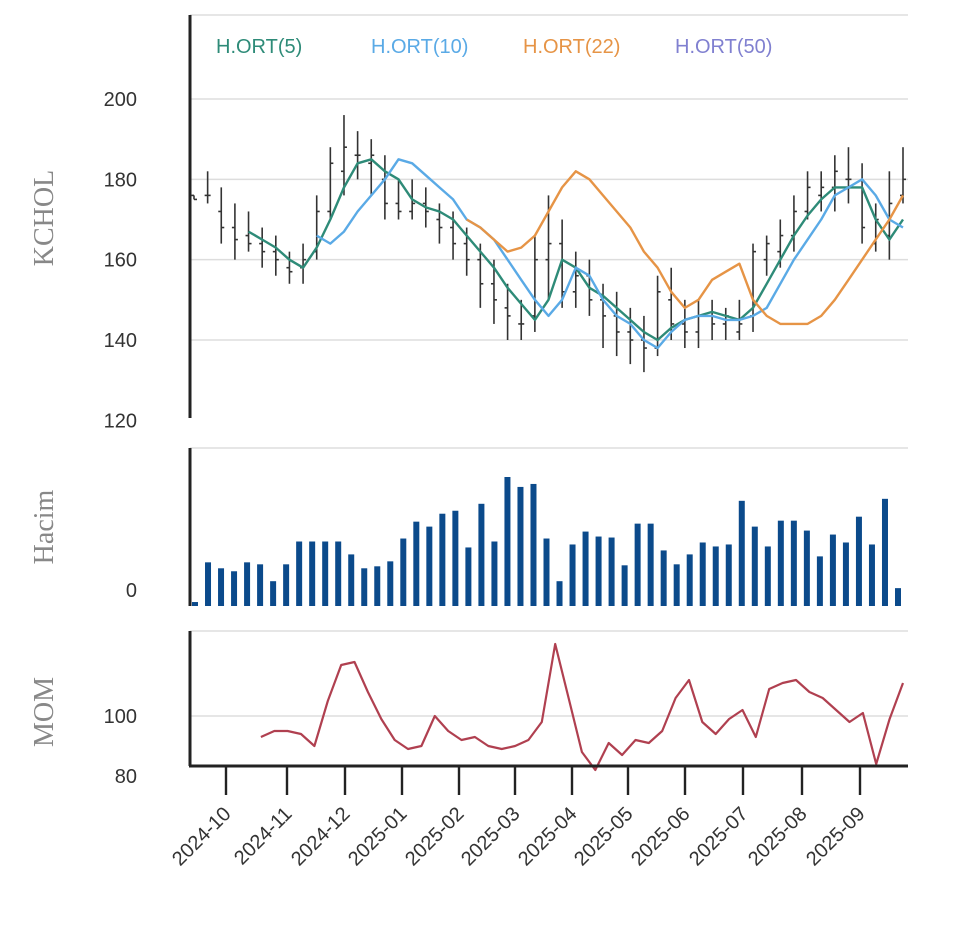  I want to click on legend-item: H.ORT(10), so click(419, 47).